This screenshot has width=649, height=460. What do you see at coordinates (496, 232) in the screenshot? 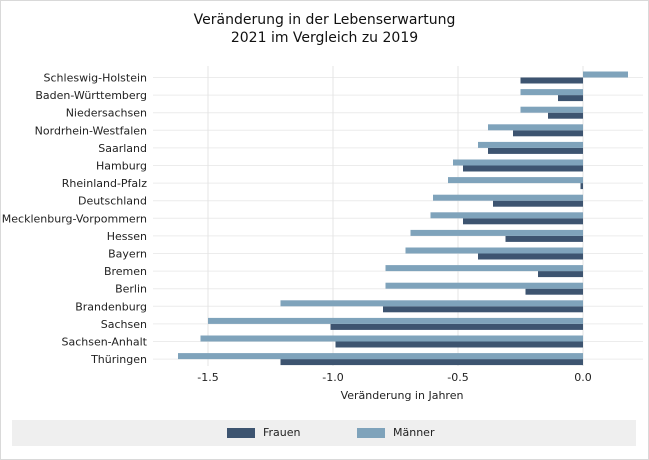
I see `bar-maenner-hessen` at bounding box center [496, 232].